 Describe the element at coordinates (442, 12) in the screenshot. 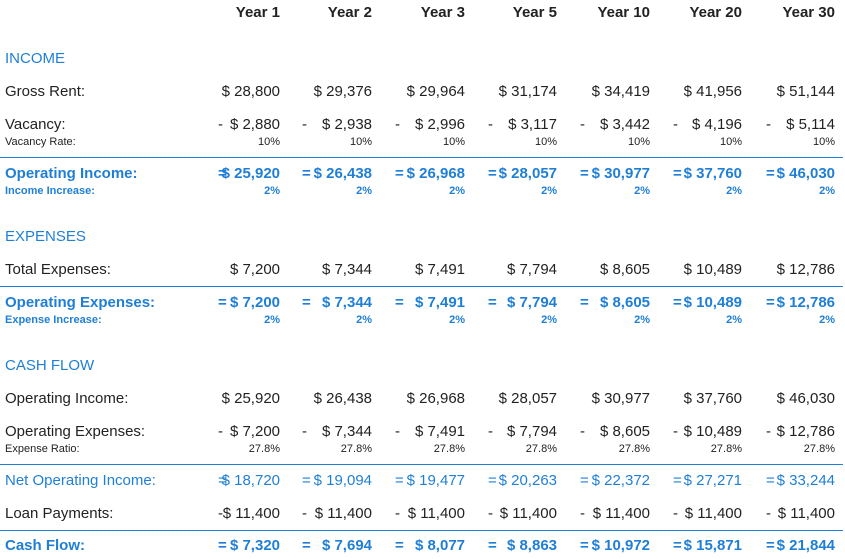

I see `column-header: Year 3` at that location.